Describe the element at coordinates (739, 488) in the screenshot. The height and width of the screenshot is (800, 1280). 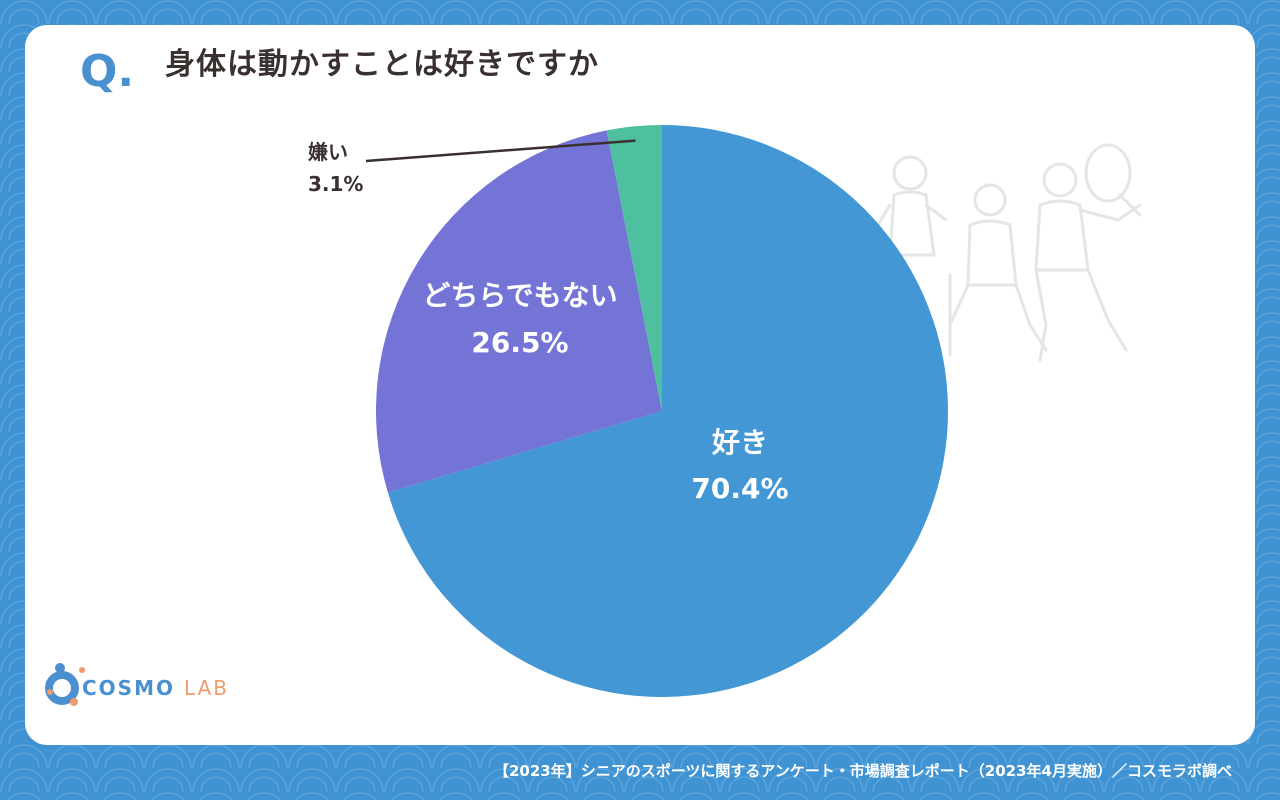
I see `slice-value-label: 70.4%` at that location.